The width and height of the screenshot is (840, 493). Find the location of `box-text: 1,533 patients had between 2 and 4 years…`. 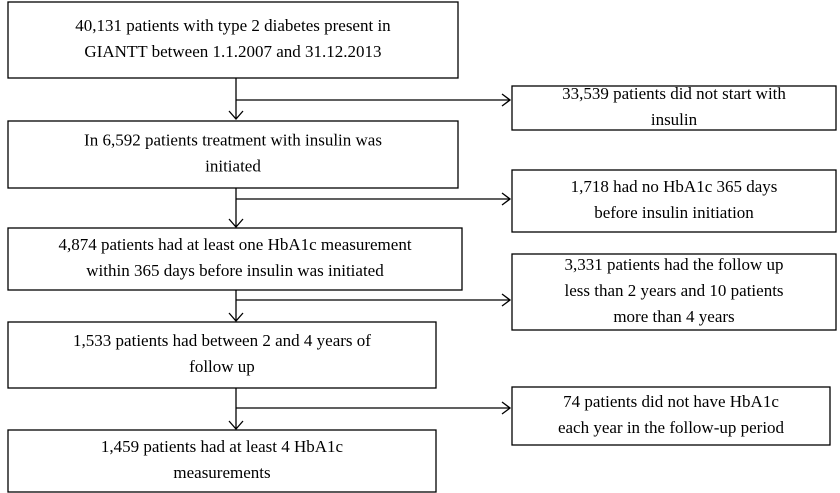

box-text: 1,533 patients had between 2 and 4 years… is located at coordinates (222, 340).